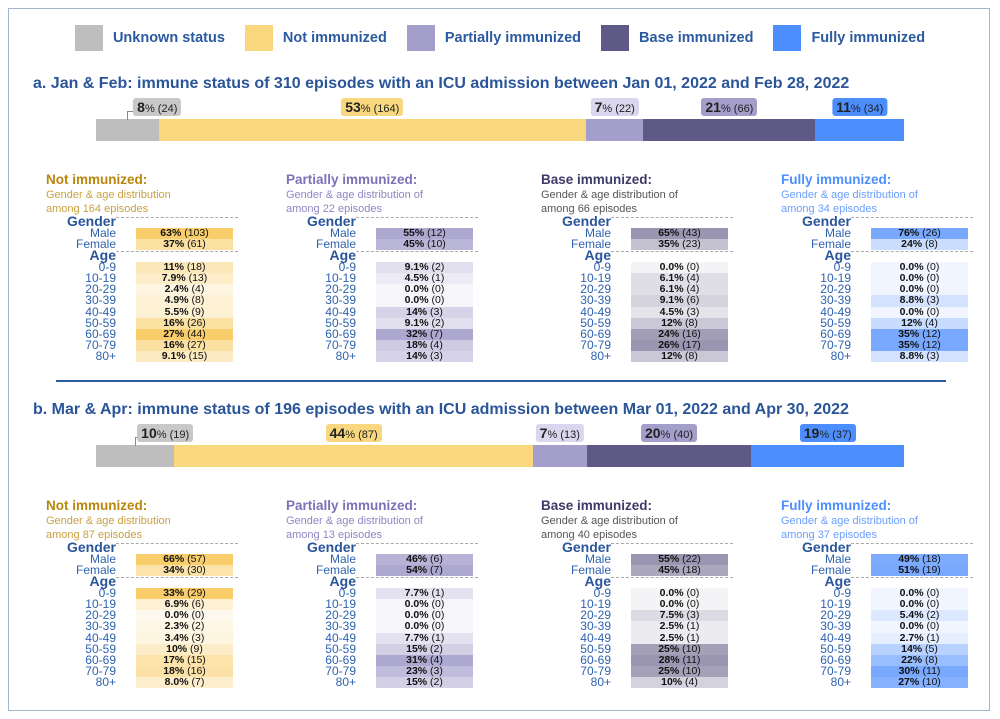 The height and width of the screenshot is (719, 1000). Describe the element at coordinates (930, 670) in the screenshot. I see `count-value: (11)` at that location.